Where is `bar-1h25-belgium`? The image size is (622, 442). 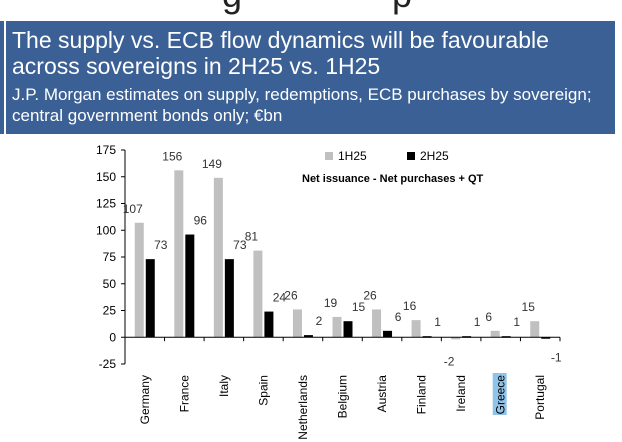 bar-1h25-belgium is located at coordinates (337, 327).